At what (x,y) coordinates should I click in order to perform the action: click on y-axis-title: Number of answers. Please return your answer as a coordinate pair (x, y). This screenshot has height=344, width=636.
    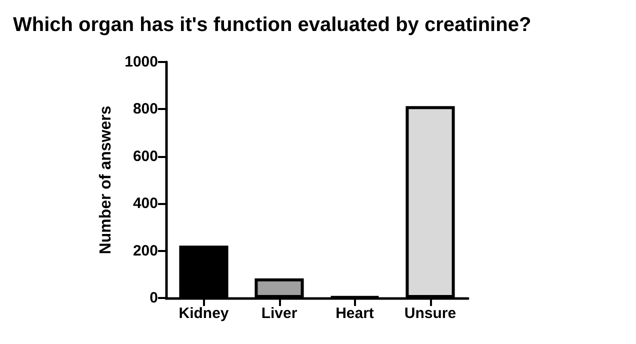
    Looking at the image, I should click on (106, 180).